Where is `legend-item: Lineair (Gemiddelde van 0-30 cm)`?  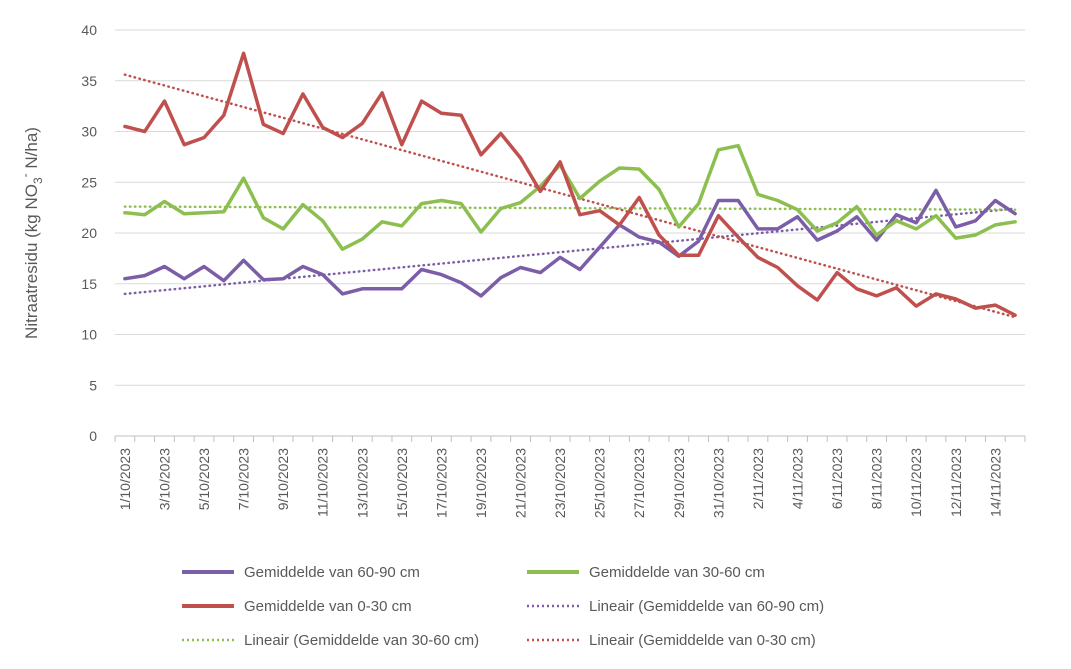 legend-item: Lineair (Gemiddelde van 0-30 cm) is located at coordinates (697, 640).